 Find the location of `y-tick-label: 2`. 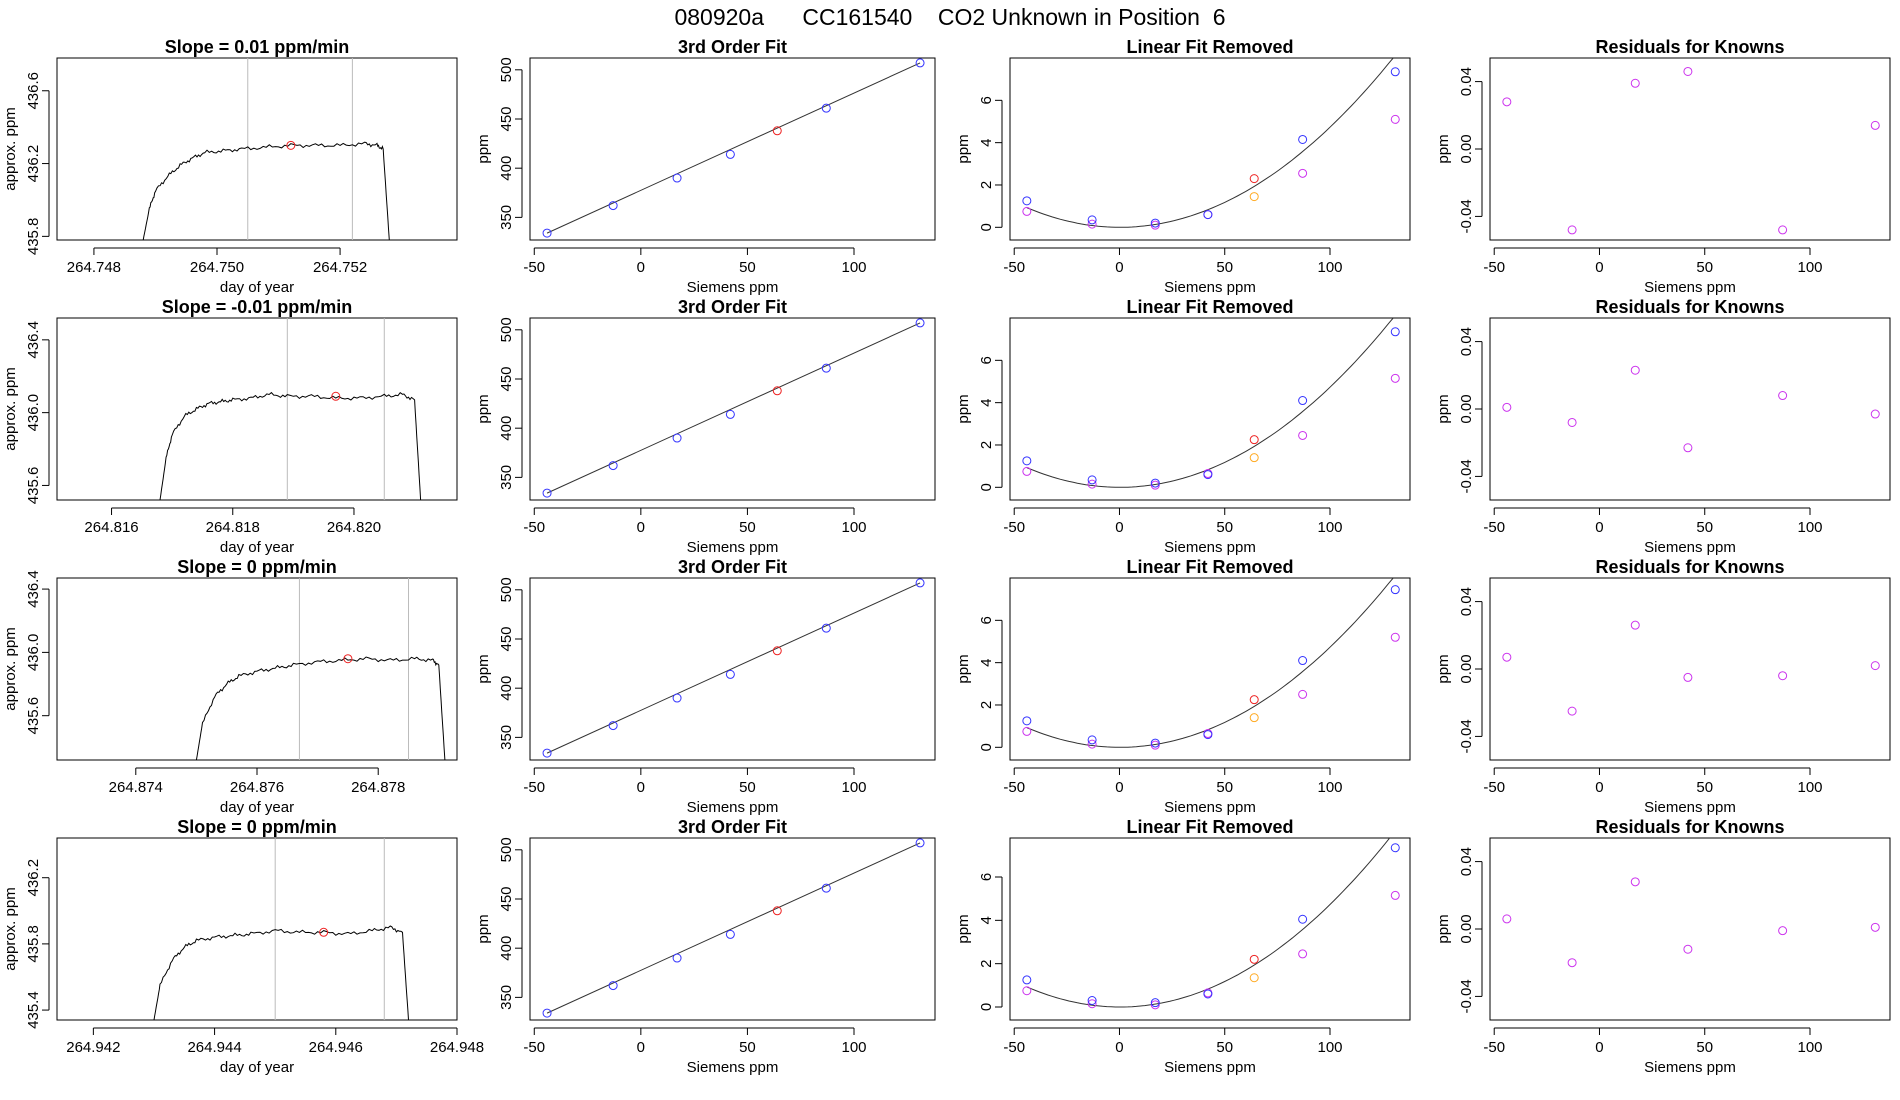

y-tick-label: 2 is located at coordinates (986, 185).